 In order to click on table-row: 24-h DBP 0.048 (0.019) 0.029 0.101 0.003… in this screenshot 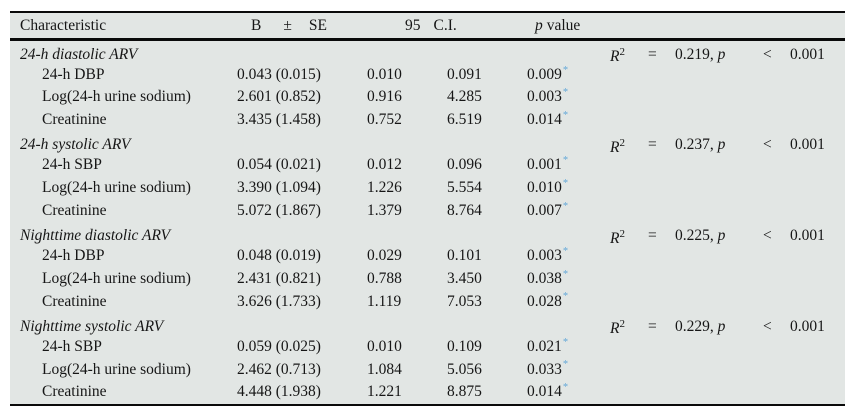, I will do `click(427, 256)`.